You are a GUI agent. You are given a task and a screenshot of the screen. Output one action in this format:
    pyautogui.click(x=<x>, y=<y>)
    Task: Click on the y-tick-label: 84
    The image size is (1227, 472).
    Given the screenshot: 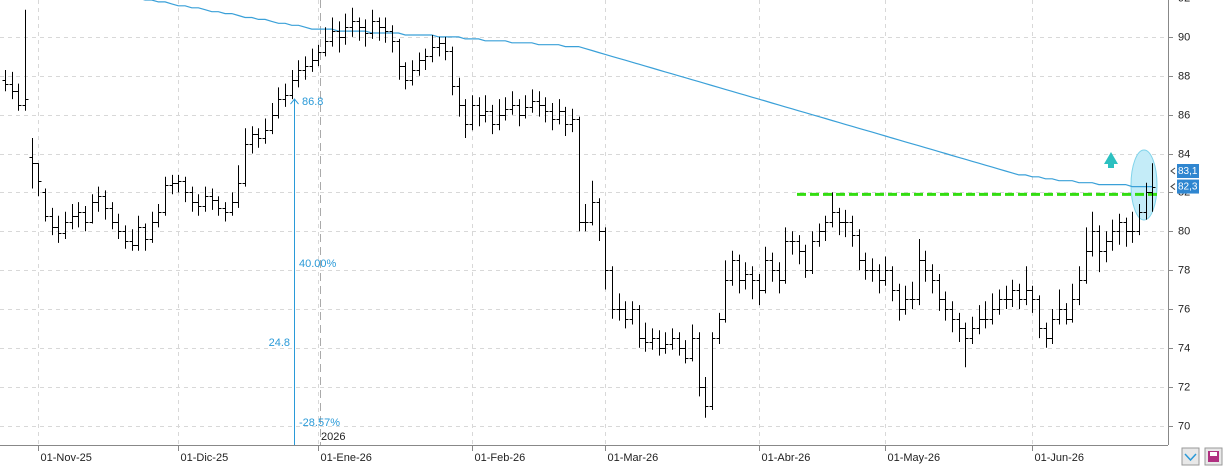 What is the action you would take?
    pyautogui.click(x=1184, y=154)
    